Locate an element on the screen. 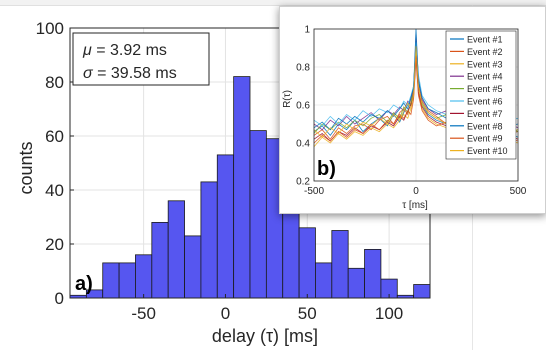  legend-entry: Event #9 is located at coordinates (485, 139).